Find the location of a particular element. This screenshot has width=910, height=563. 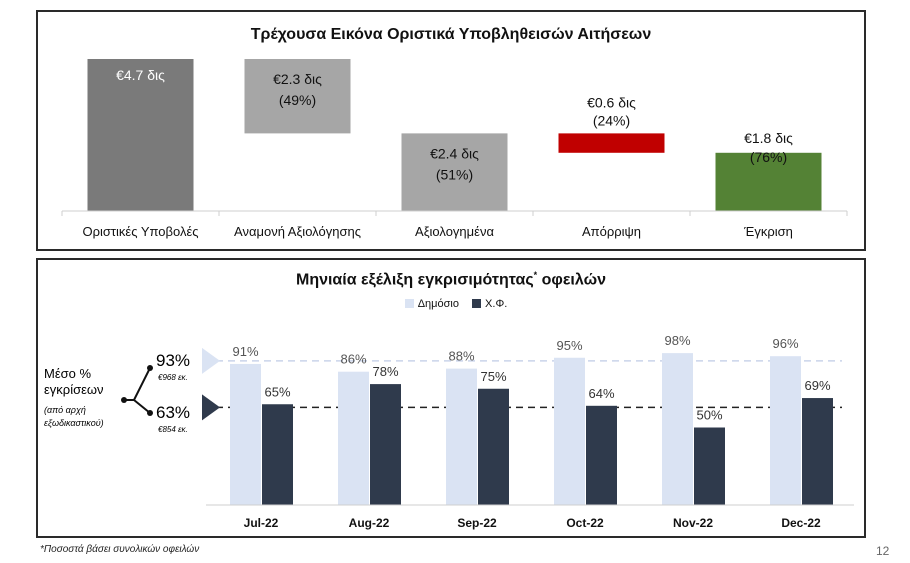

month-label: Dec-22 is located at coordinates (801, 523).